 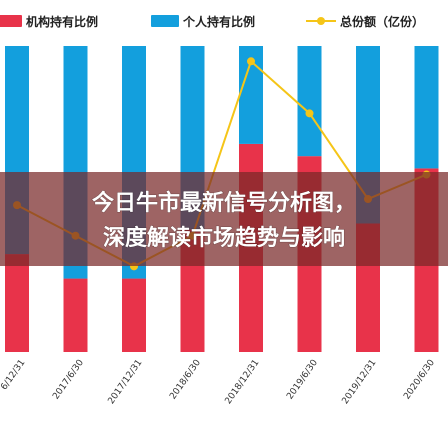 What do you see at coordinates (62, 21) in the screenshot?
I see `legend-label-institution: 机构持有比例` at bounding box center [62, 21].